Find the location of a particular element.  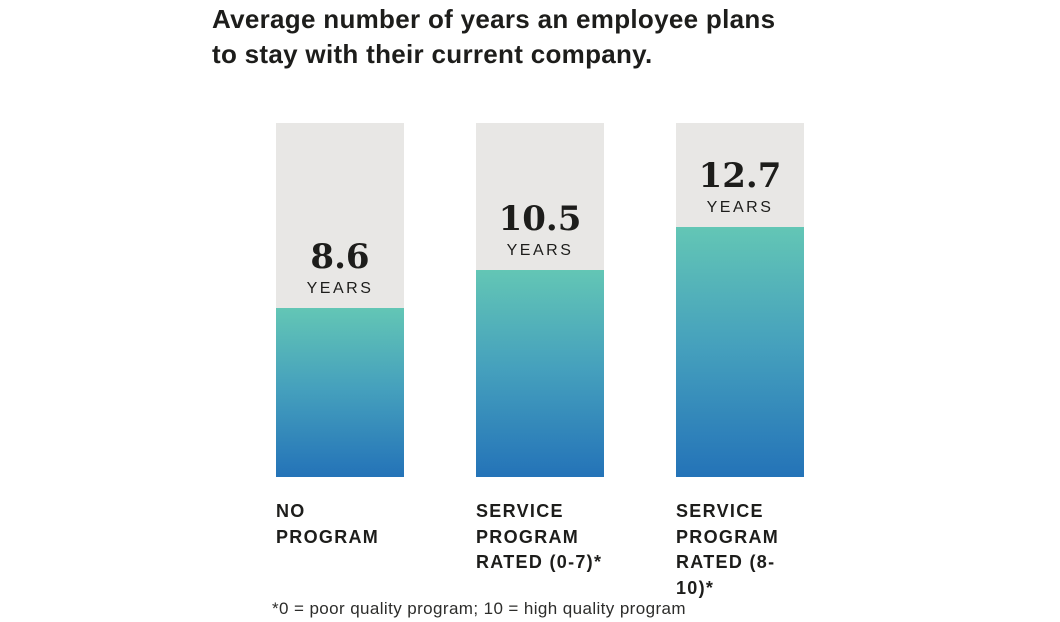

bar-category-label: SERVICE PROGRAM RATED (8-10)* is located at coordinates (728, 549).